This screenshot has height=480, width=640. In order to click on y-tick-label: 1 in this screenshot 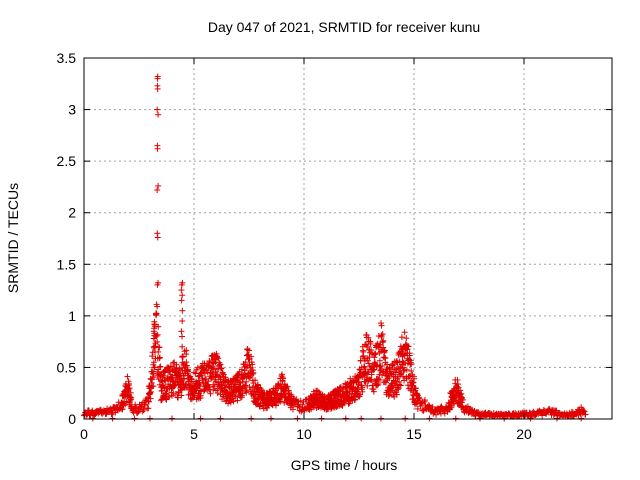, I will do `click(72, 316)`.